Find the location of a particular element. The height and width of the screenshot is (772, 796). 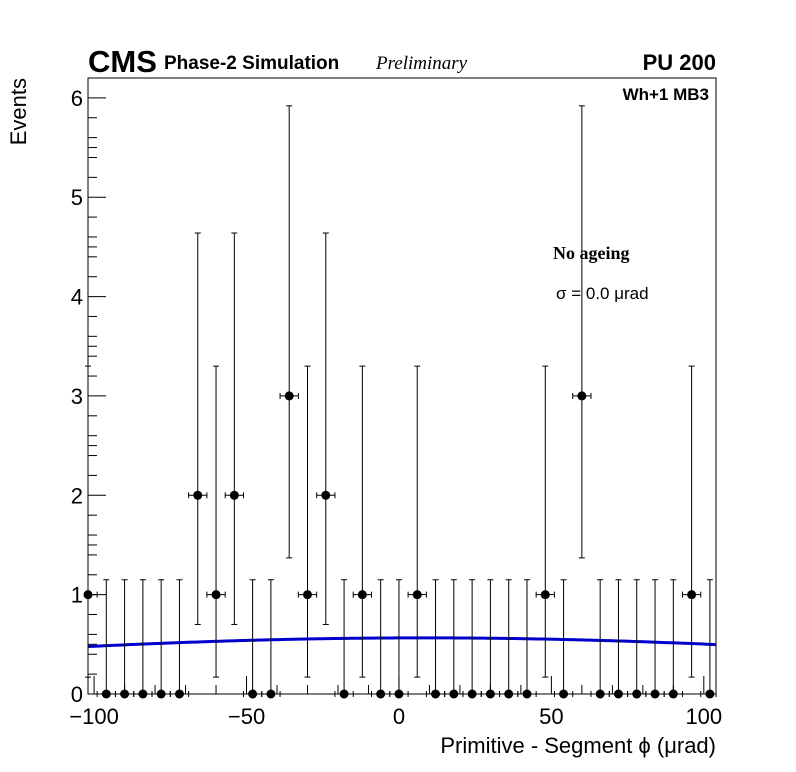

y-tick-label: 1 is located at coordinates (77, 595).